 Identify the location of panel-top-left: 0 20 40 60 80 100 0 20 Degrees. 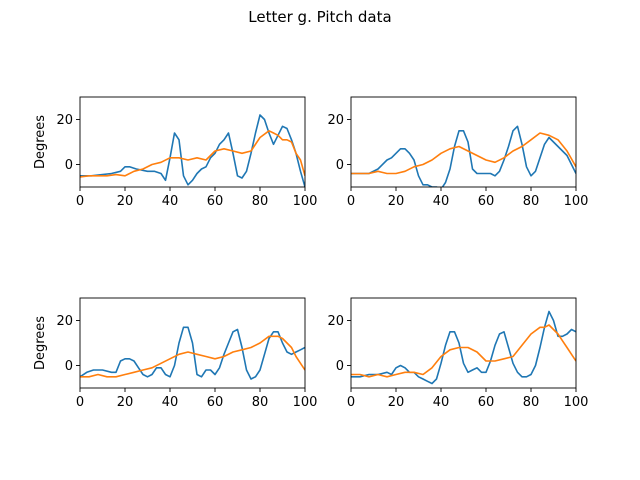
(175, 152).